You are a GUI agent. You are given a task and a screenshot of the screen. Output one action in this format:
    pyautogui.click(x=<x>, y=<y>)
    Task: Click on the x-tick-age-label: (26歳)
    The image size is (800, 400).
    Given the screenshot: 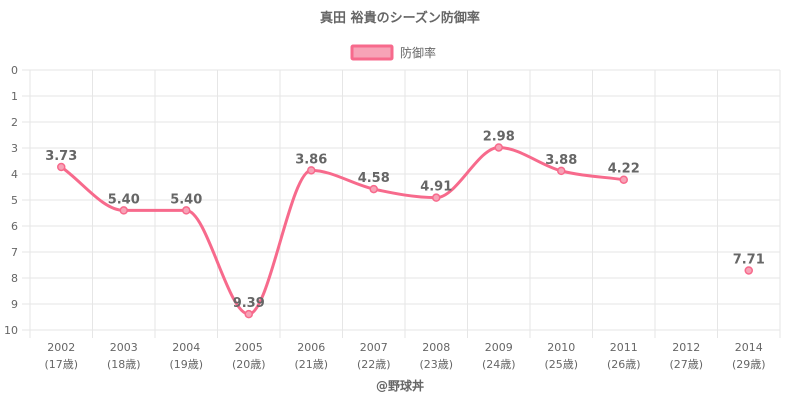 What is the action you would take?
    pyautogui.click(x=624, y=364)
    